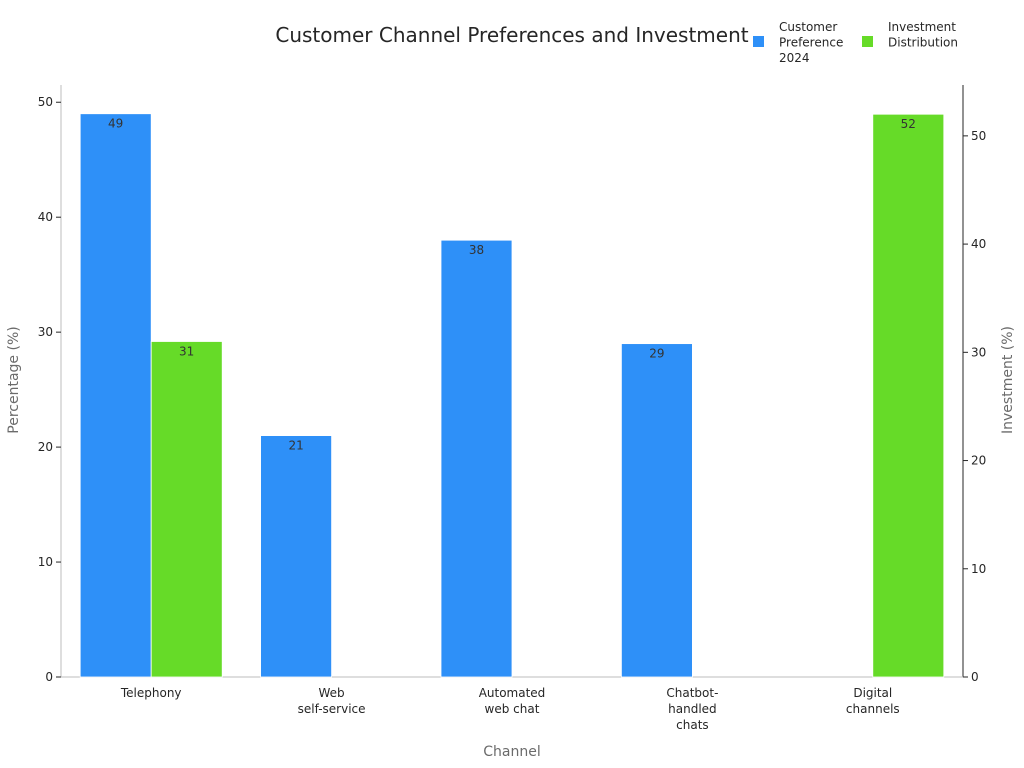 Image resolution: width=1024 pixels, height=768 pixels. I want to click on x-tick-label: Telephony, so click(151, 693).